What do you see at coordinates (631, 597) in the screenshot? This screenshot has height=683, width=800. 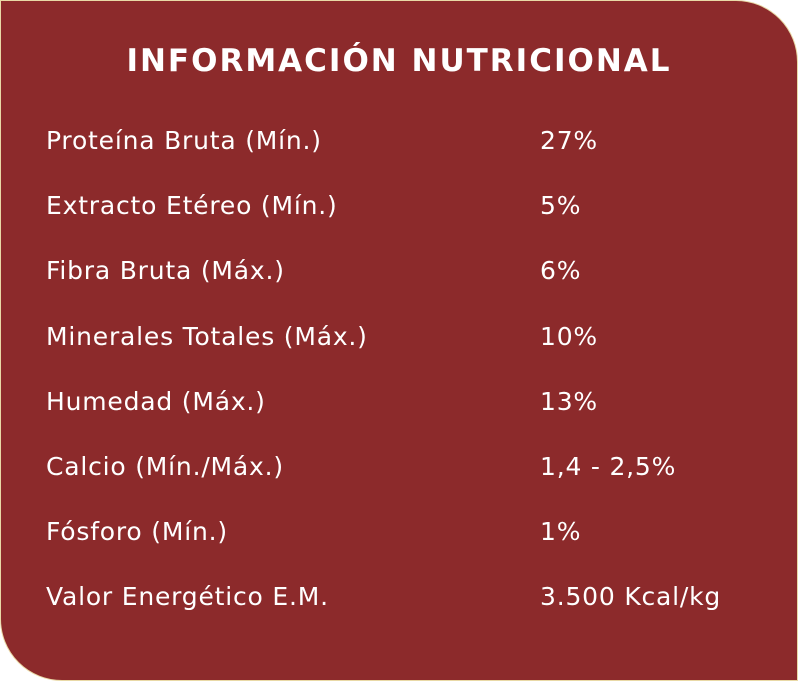 I see `nutrient-value: 3.500 Kcal/kg` at bounding box center [631, 597].